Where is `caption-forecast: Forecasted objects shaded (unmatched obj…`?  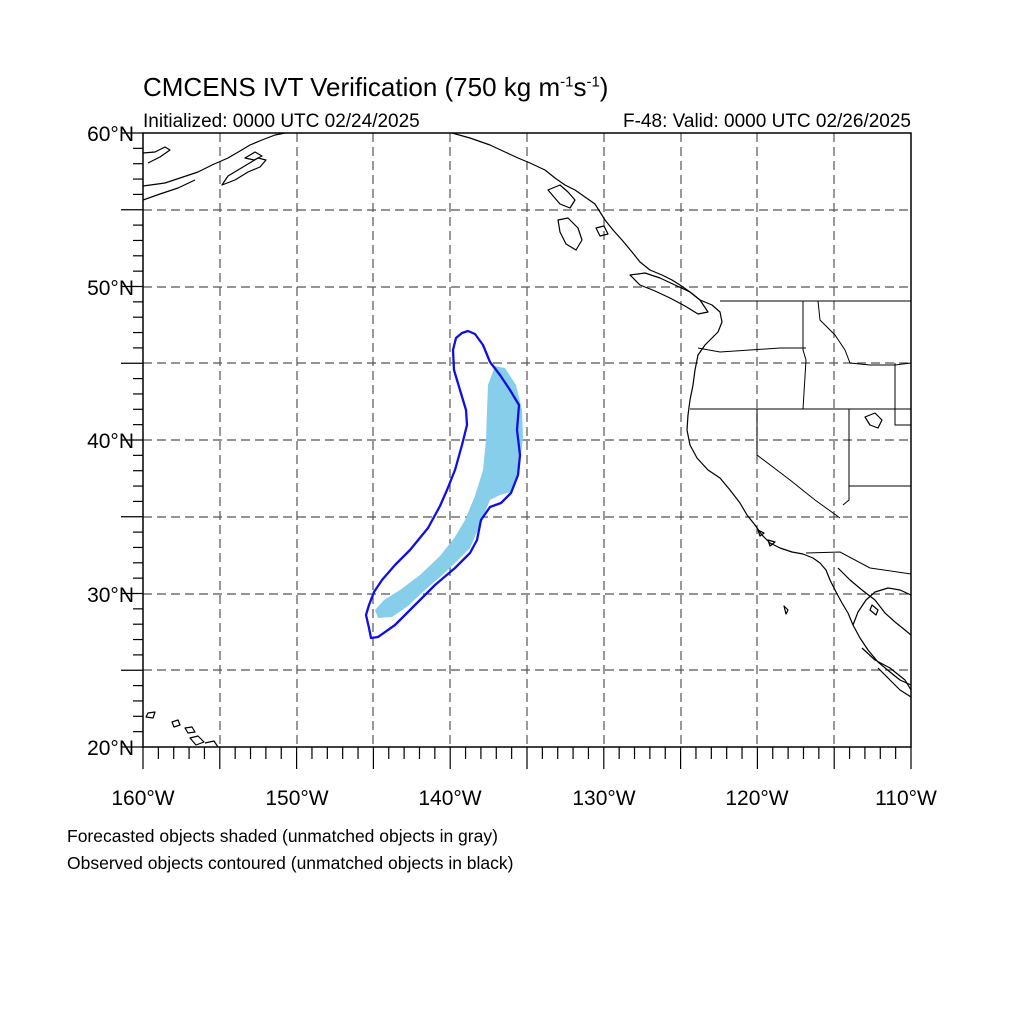 caption-forecast: Forecasted objects shaded (unmatched obj… is located at coordinates (282, 836).